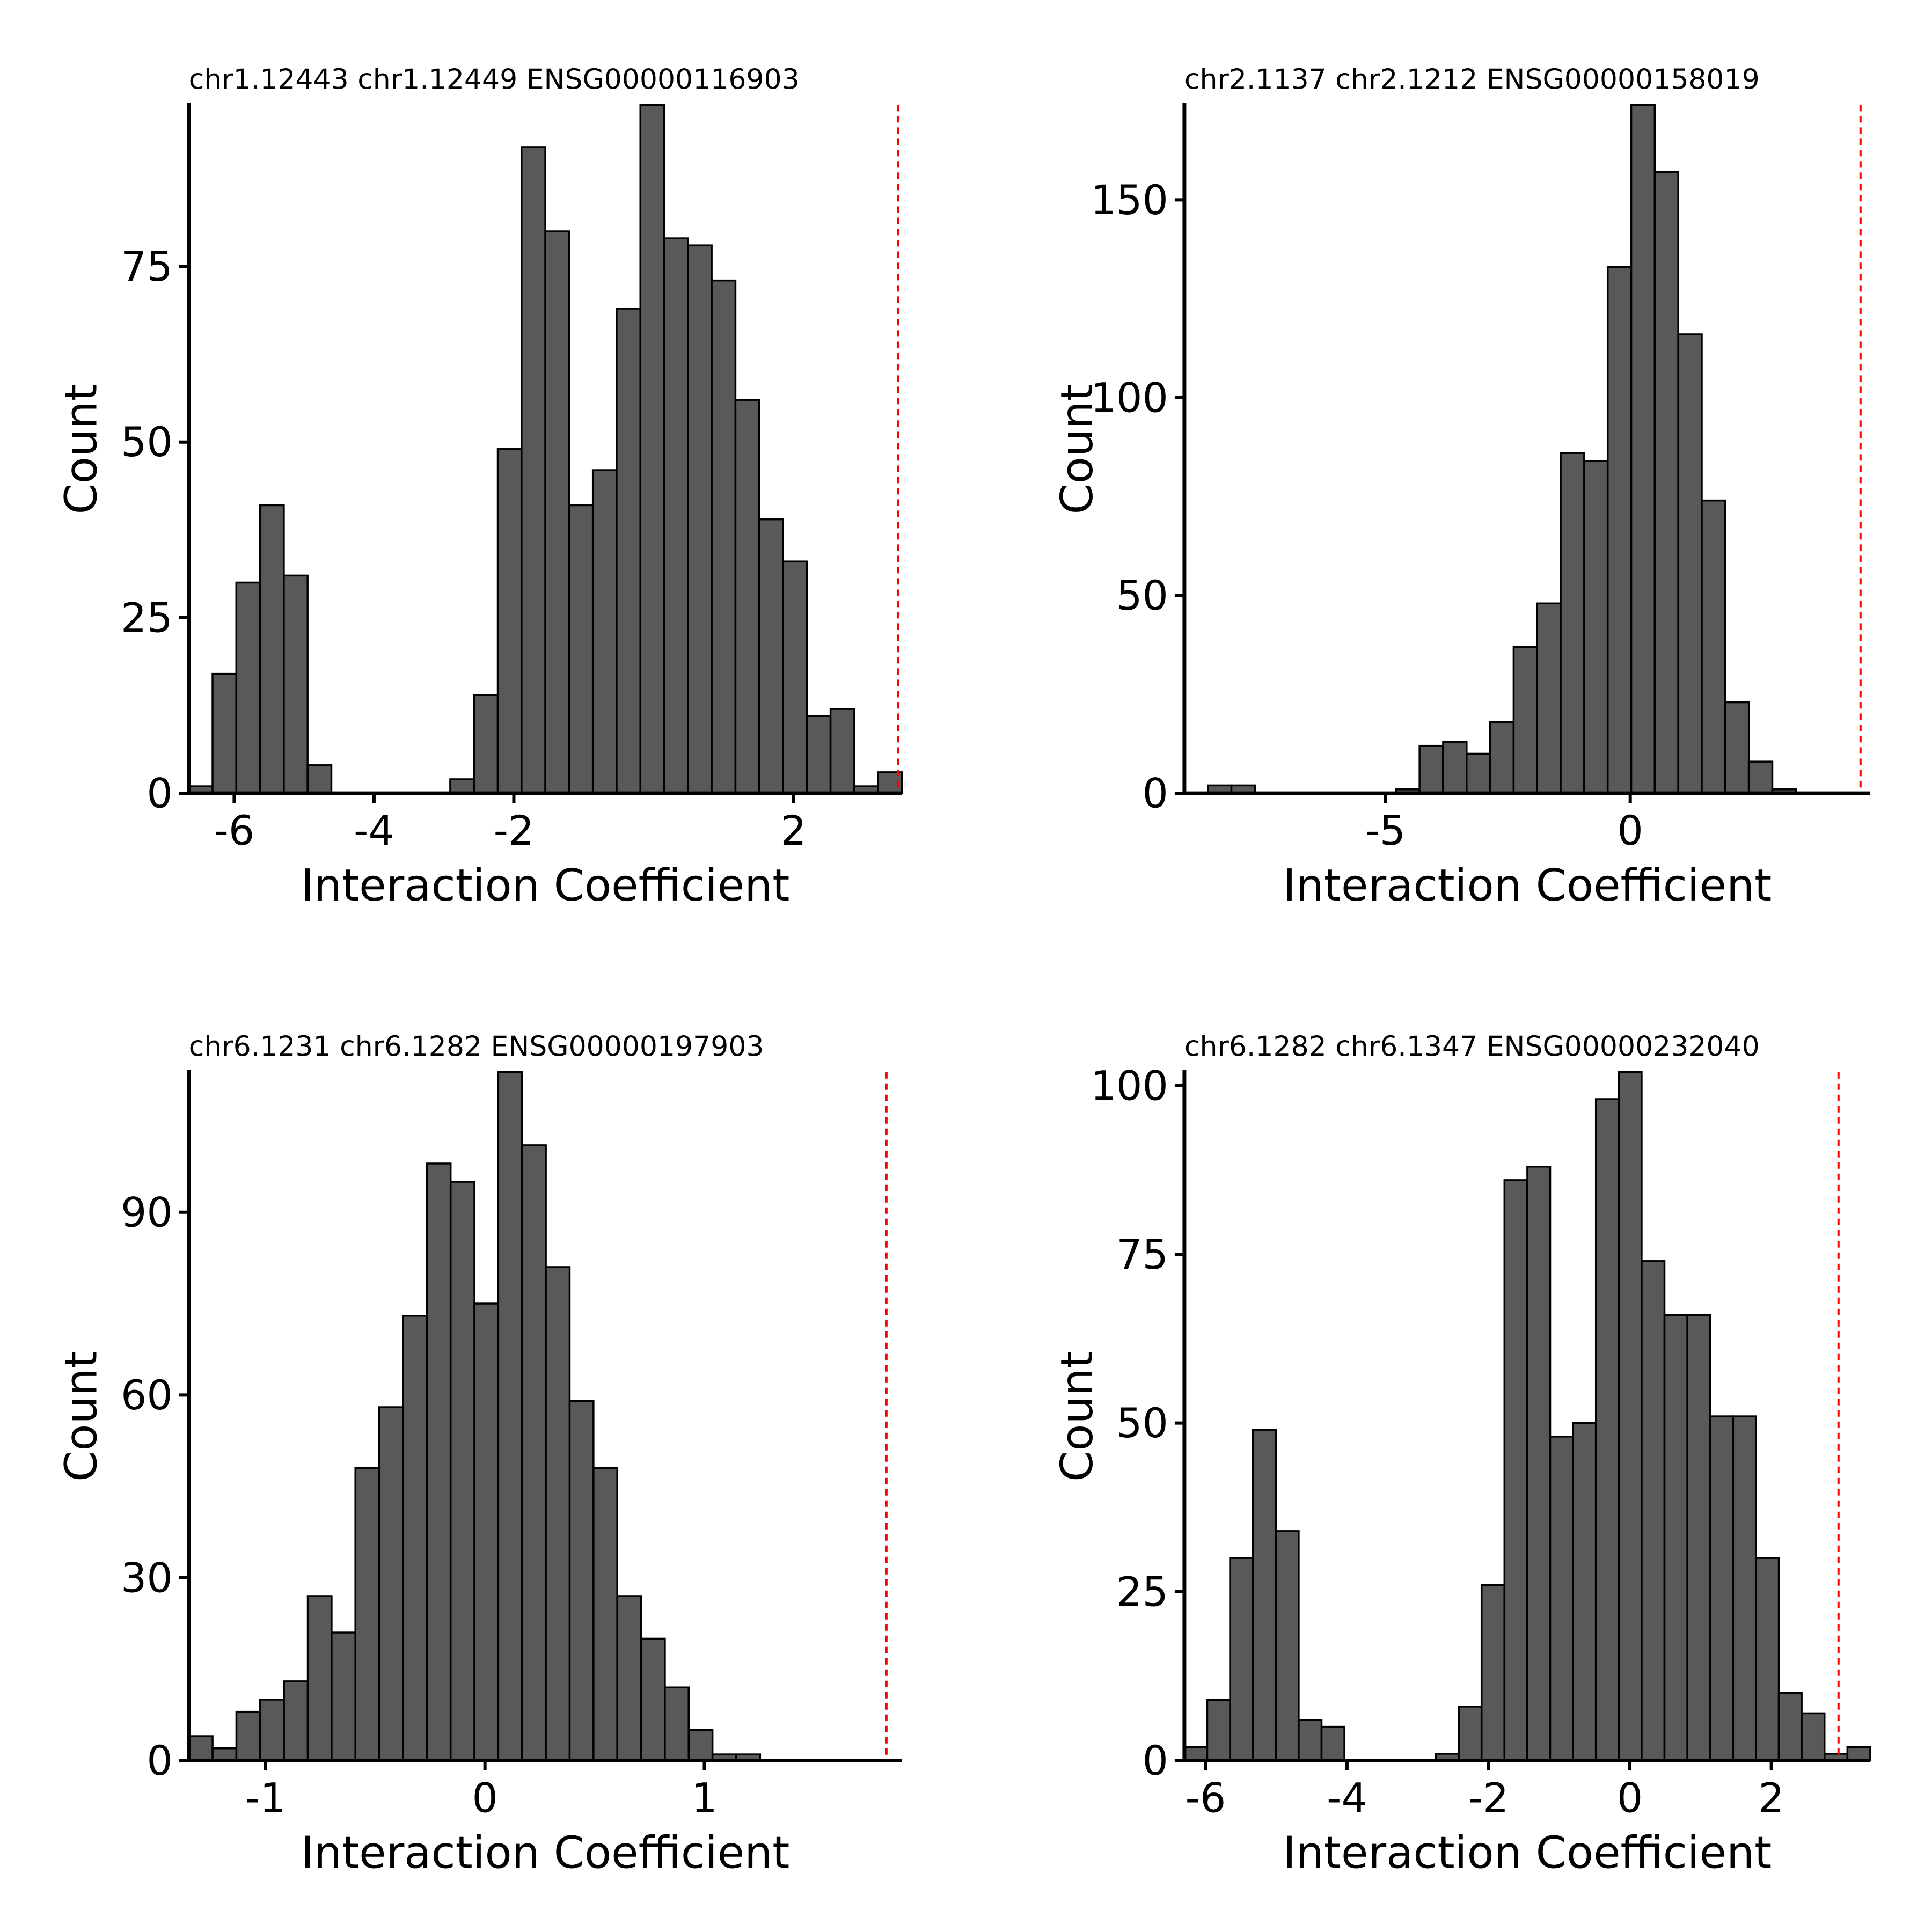 The image size is (1932, 1932). What do you see at coordinates (147, 1395) in the screenshot?
I see `y-tick-label: 60` at bounding box center [147, 1395].